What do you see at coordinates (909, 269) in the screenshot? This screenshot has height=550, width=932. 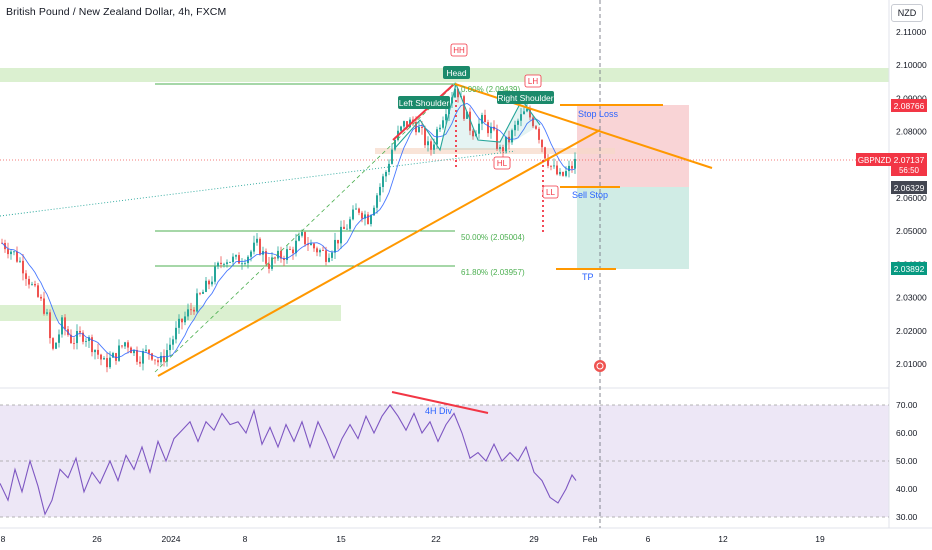 I see `target-tag: 2.03892` at bounding box center [909, 269].